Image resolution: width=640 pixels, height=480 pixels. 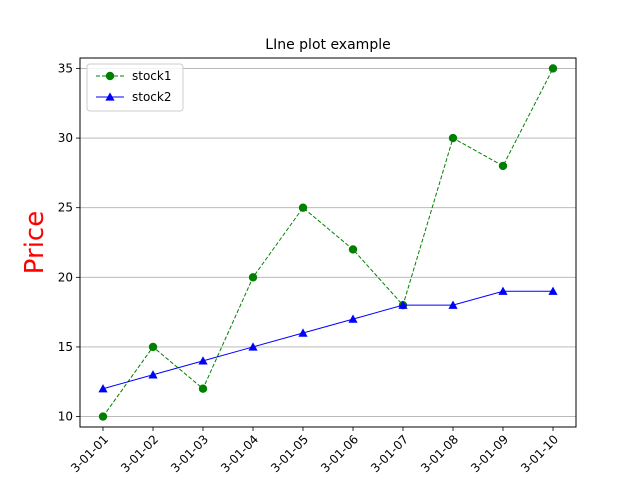 I want to click on x-tick-label-0: 3-01-01, so click(x=89, y=453).